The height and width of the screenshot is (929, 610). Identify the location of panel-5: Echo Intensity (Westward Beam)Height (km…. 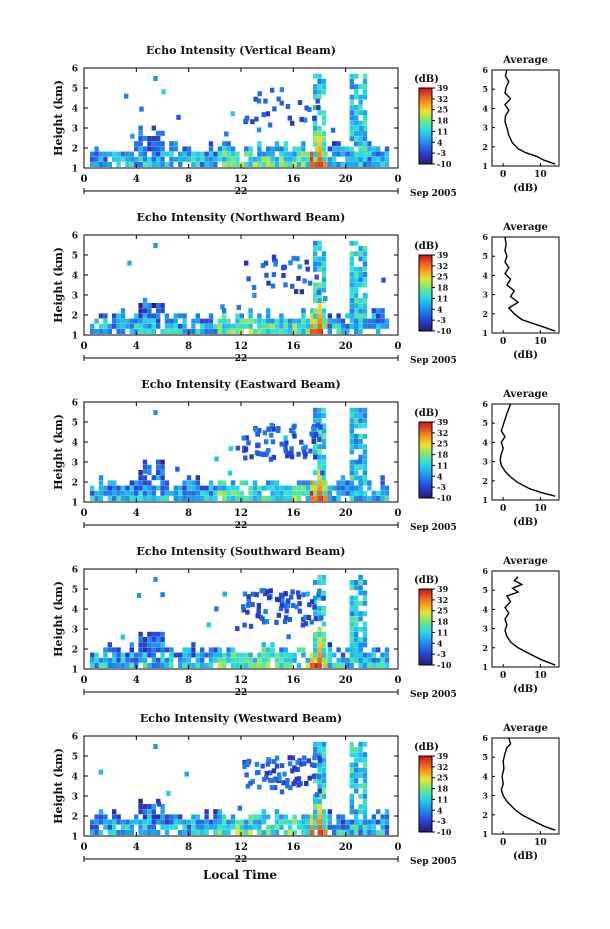
(306, 789).